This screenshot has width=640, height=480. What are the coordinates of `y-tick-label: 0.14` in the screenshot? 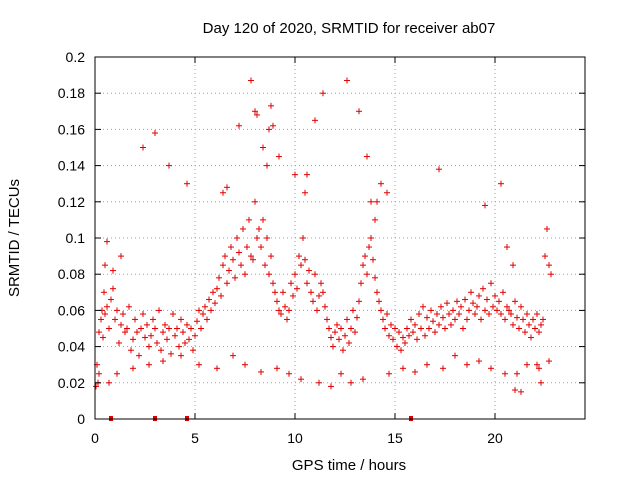 It's located at (71, 166).